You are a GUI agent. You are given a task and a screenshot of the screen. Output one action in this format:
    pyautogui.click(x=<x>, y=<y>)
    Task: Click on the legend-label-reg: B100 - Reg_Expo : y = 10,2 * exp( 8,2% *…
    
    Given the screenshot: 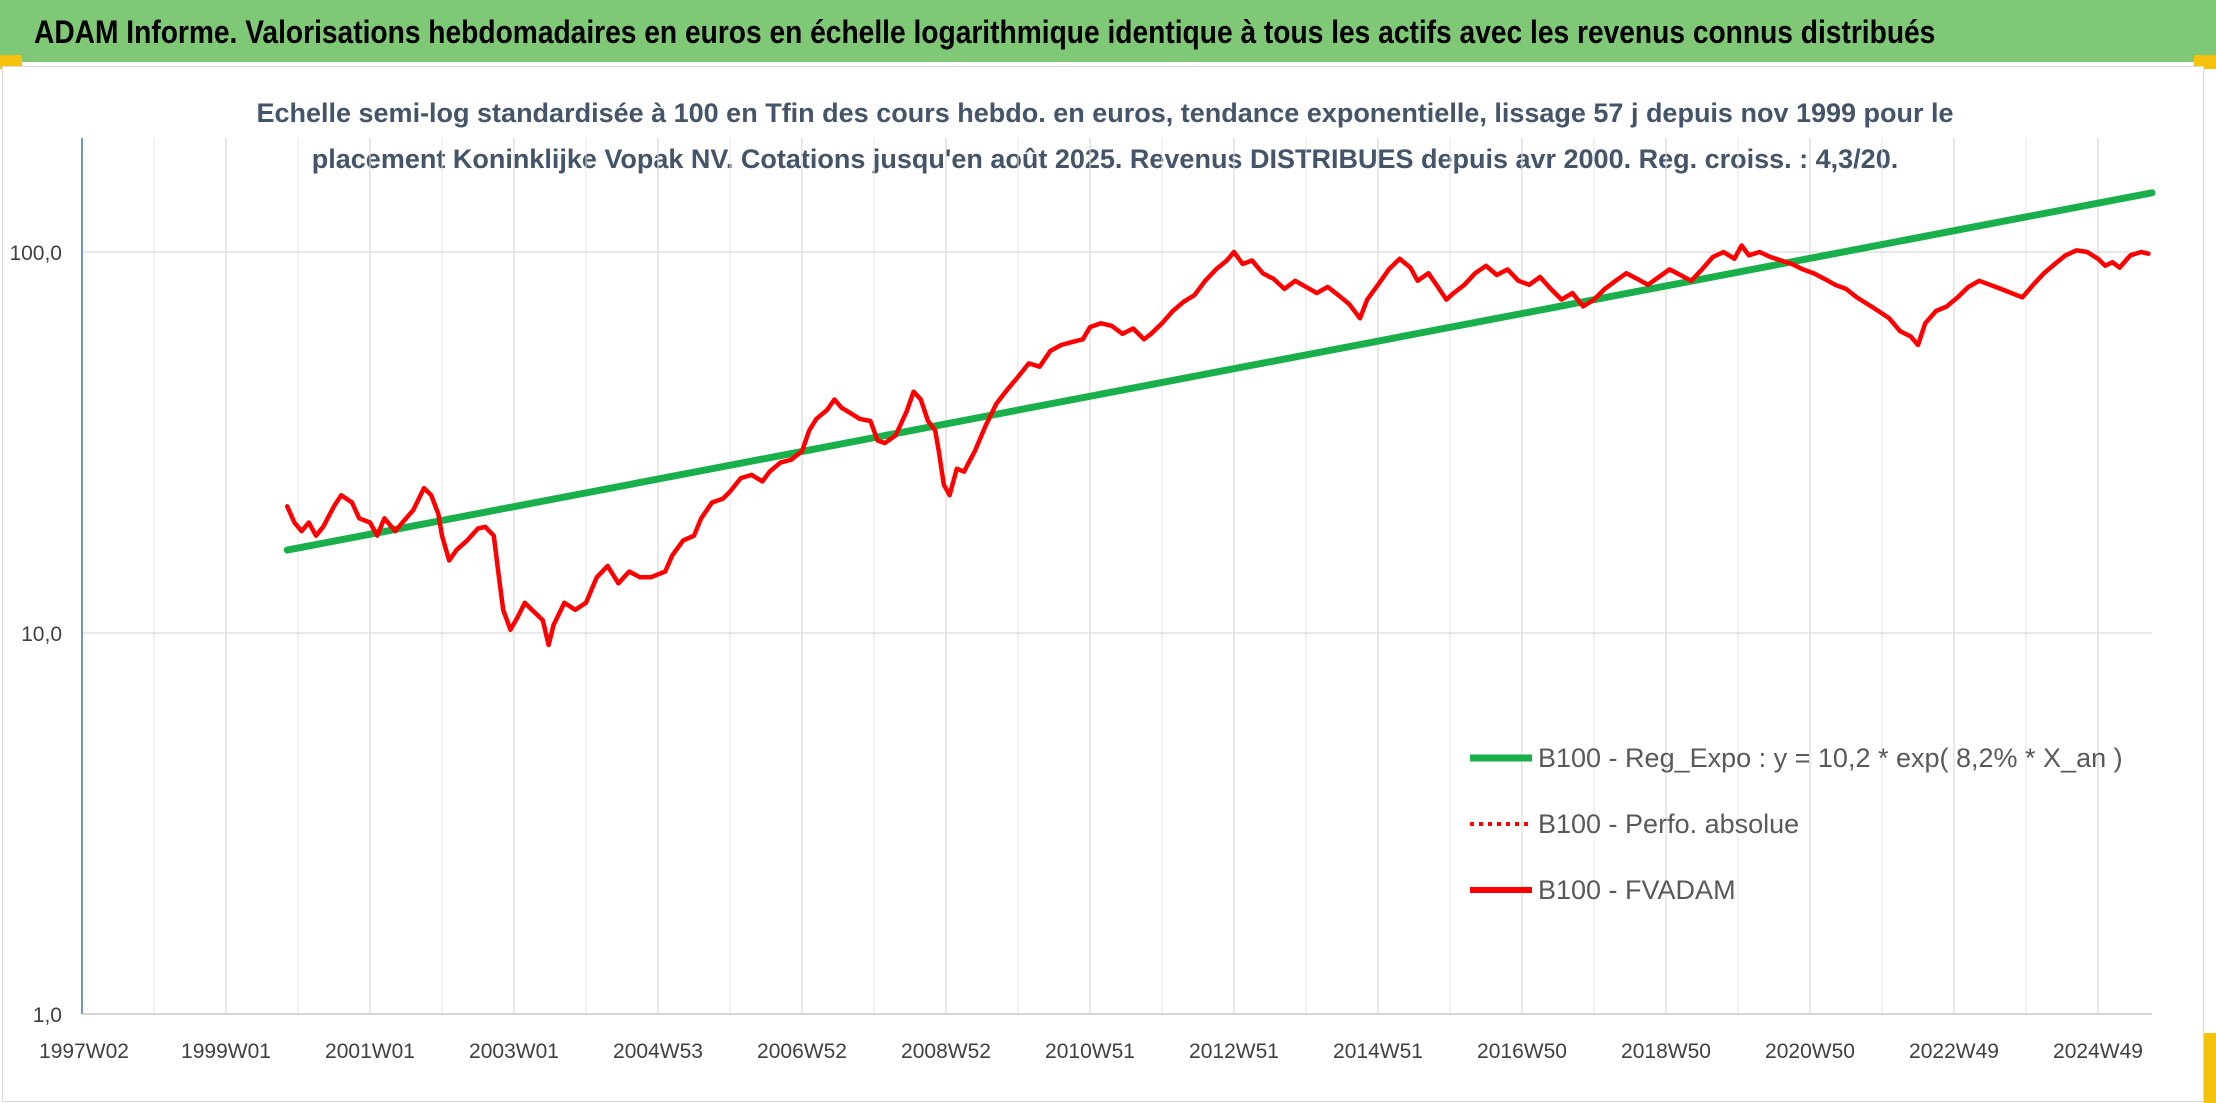 What is the action you would take?
    pyautogui.click(x=1830, y=758)
    